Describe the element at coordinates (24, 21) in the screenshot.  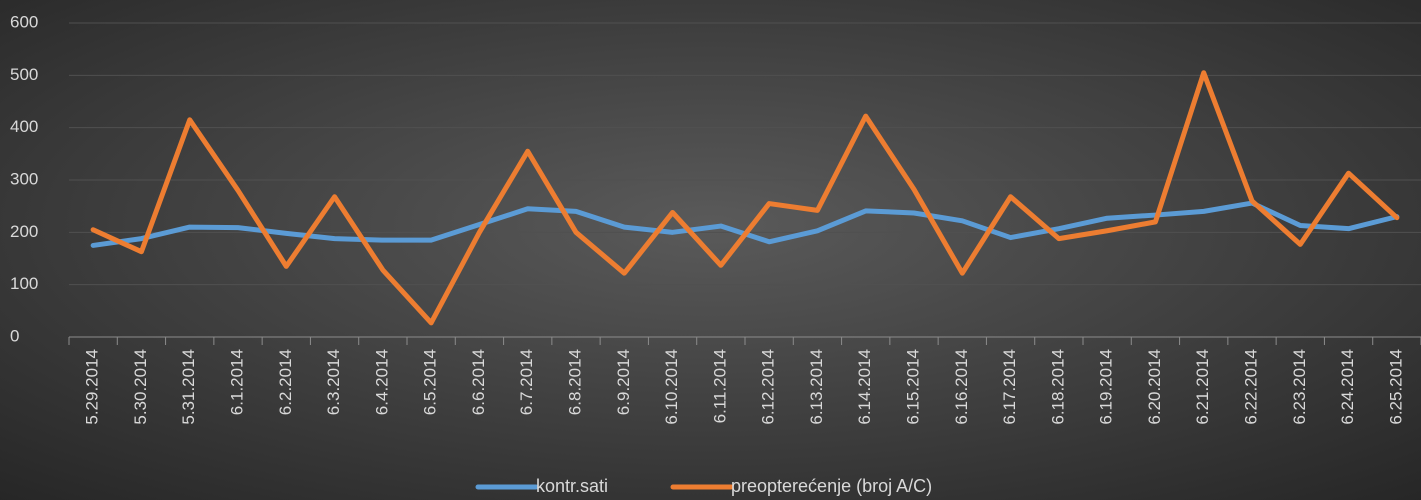
I see `y-tick-label: 600` at that location.